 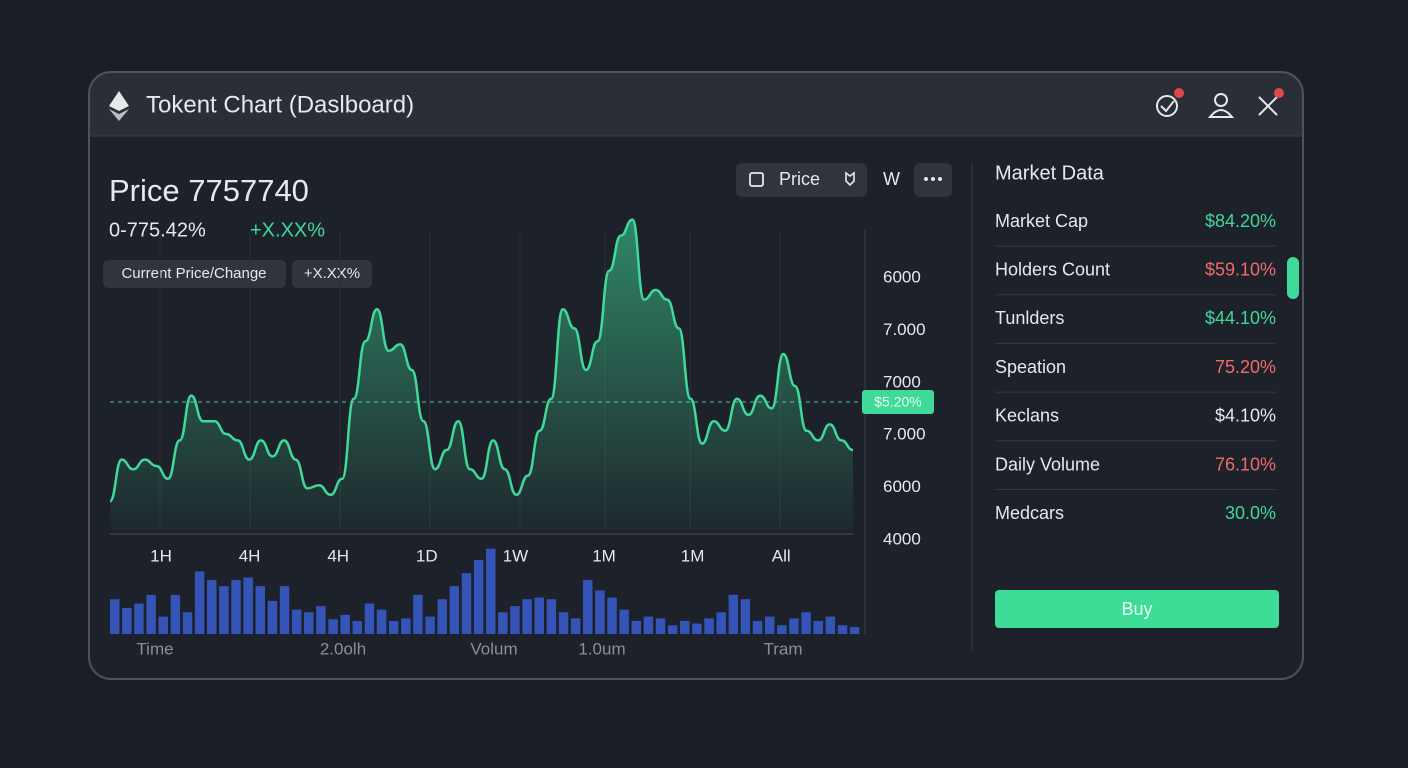 I want to click on x-tick-label: 1W, so click(x=516, y=555).